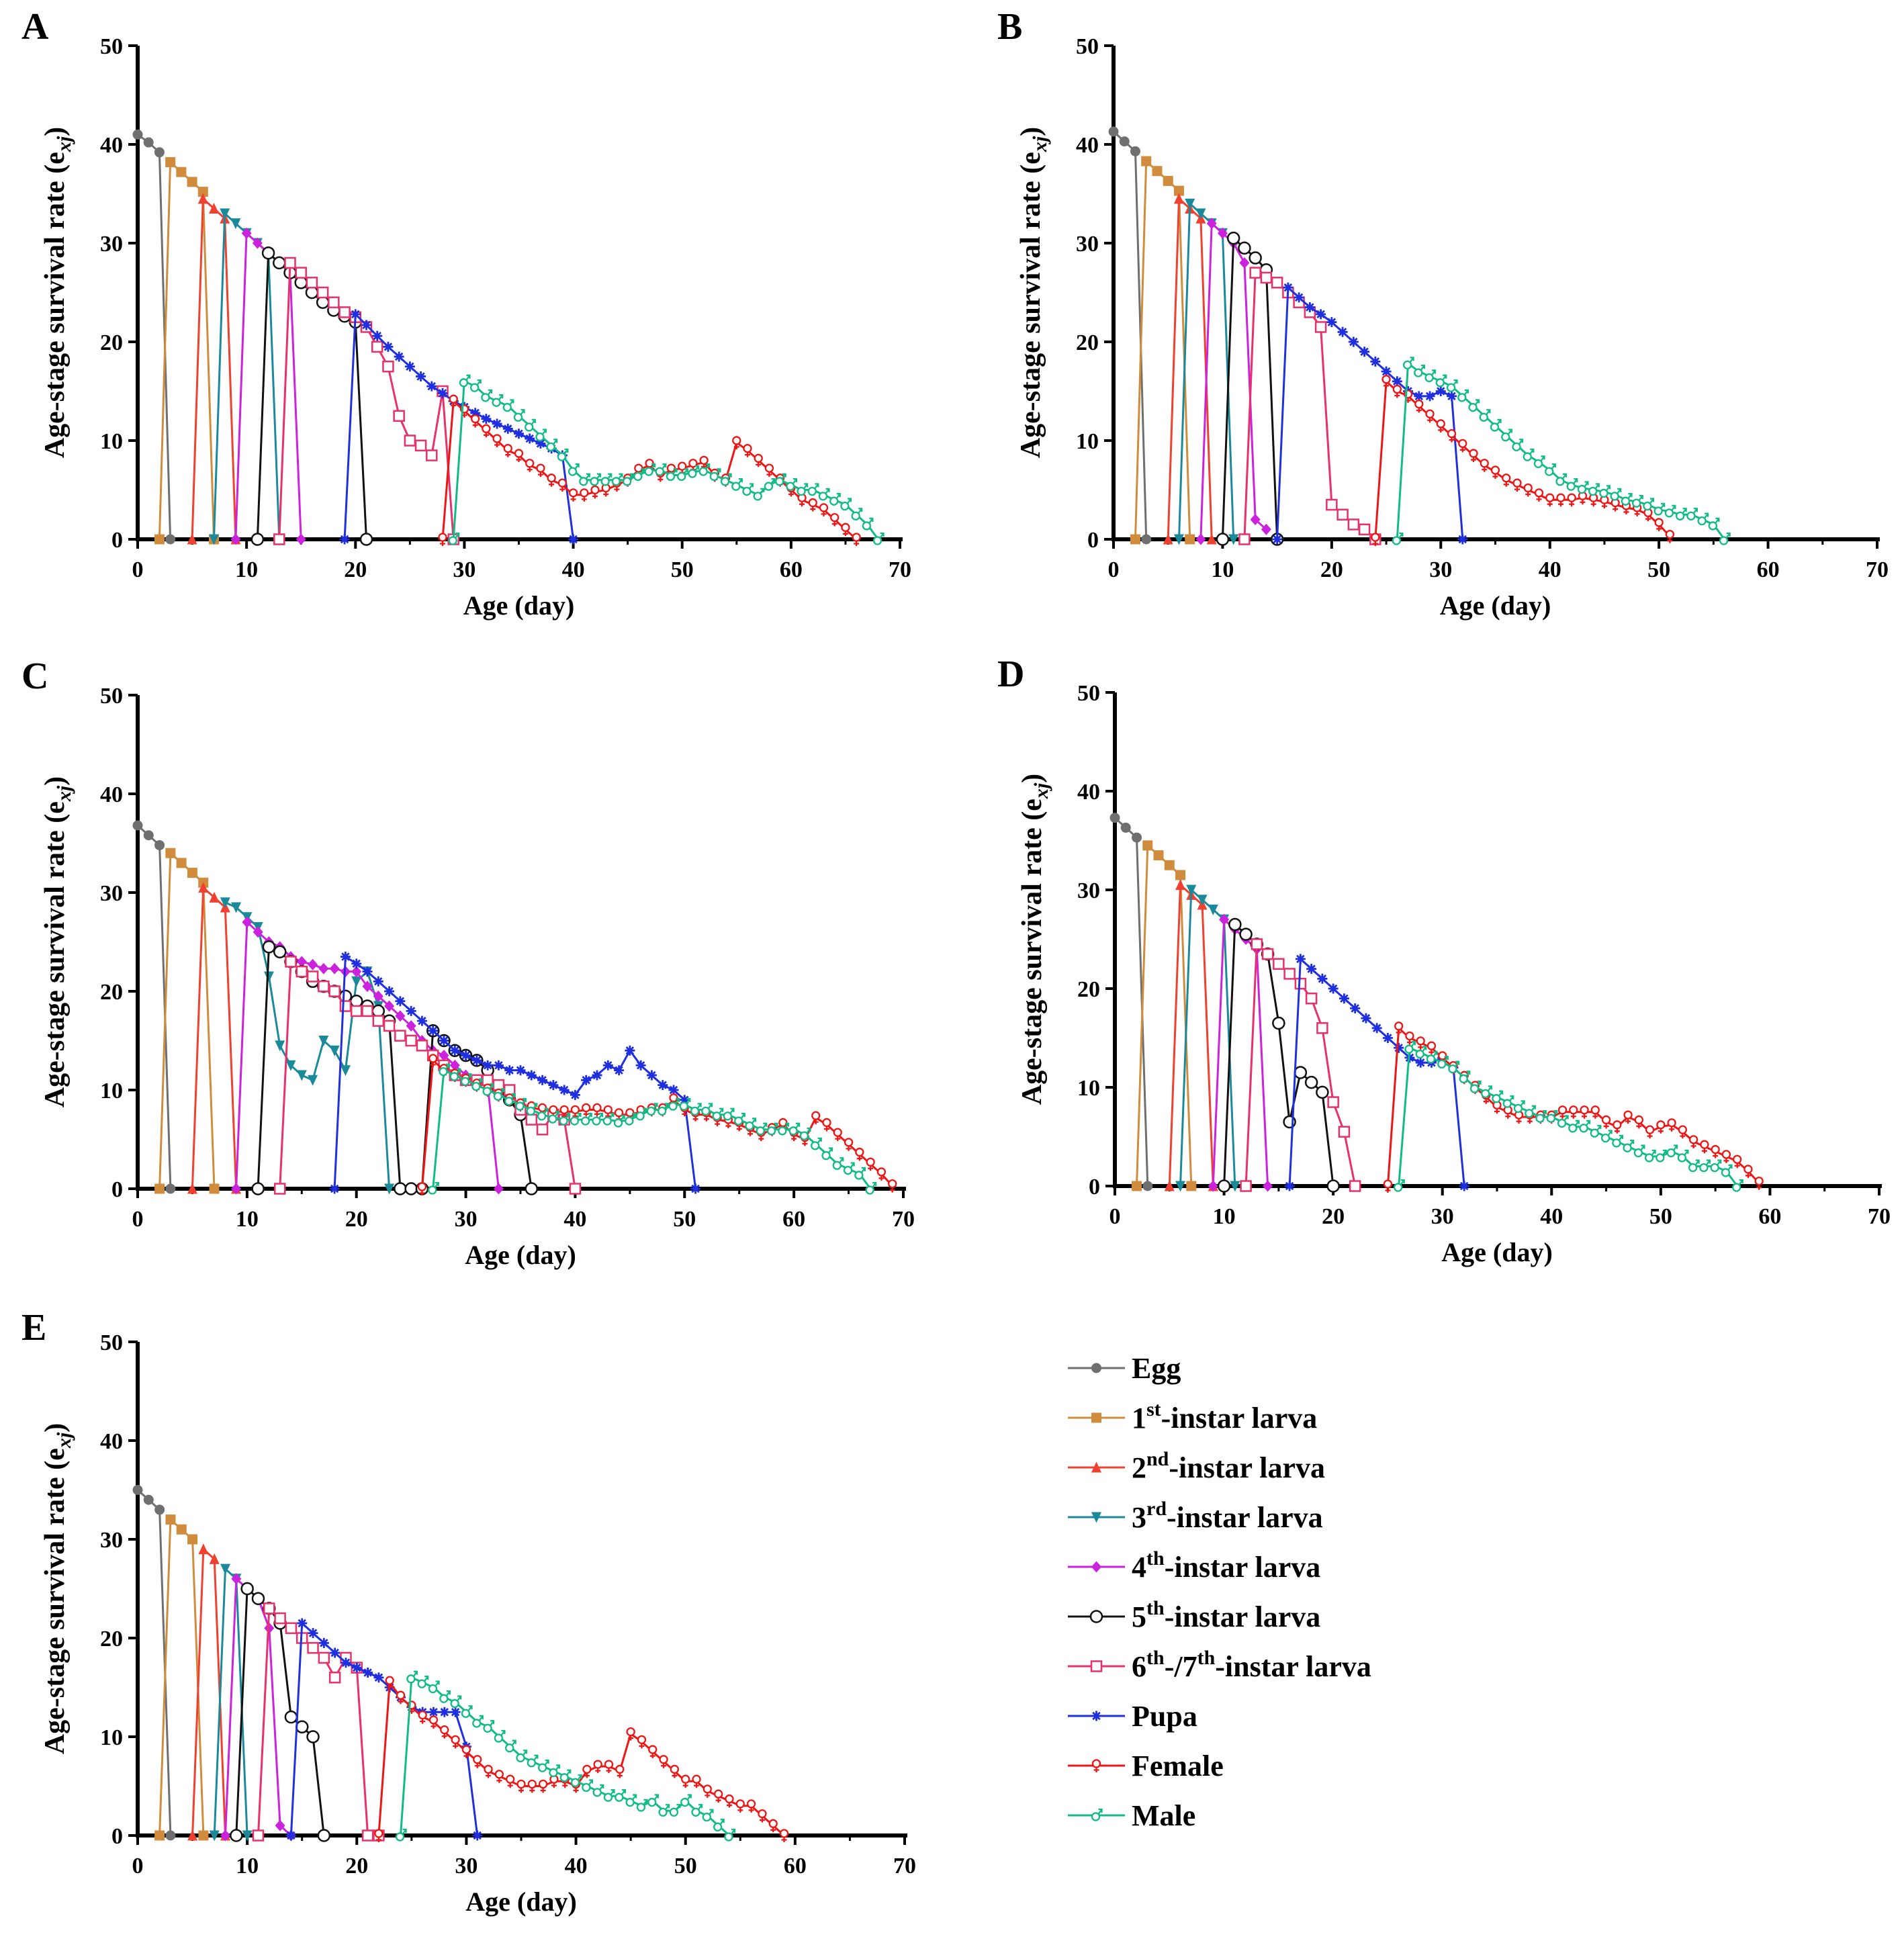  I want to click on y-tick-label: 30, so click(112, 244).